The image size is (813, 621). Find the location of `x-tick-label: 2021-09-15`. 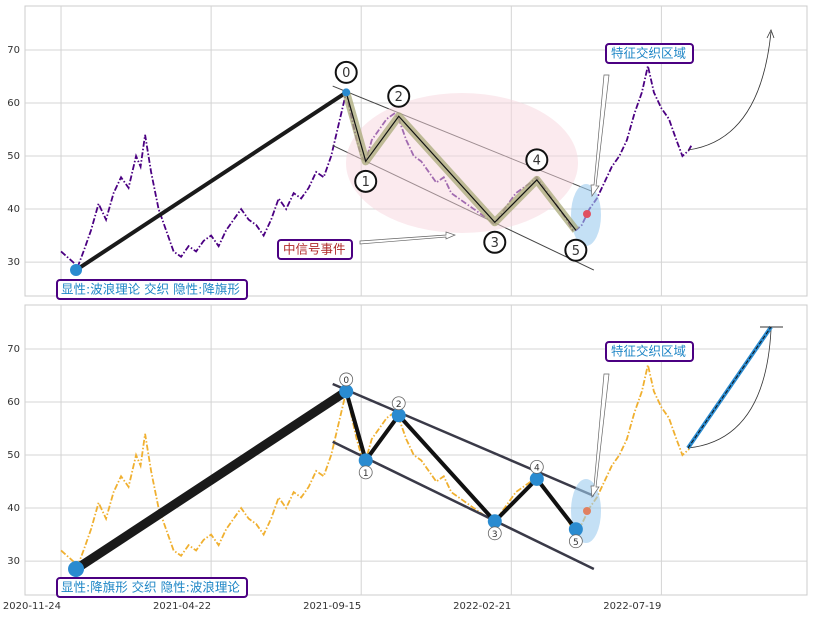

x-tick-label: 2021-09-15 is located at coordinates (332, 606).